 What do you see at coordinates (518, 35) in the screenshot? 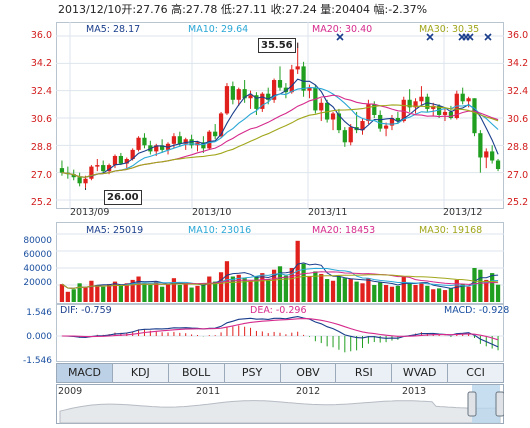
I see `price-tick-label: 36.0` at bounding box center [518, 35].